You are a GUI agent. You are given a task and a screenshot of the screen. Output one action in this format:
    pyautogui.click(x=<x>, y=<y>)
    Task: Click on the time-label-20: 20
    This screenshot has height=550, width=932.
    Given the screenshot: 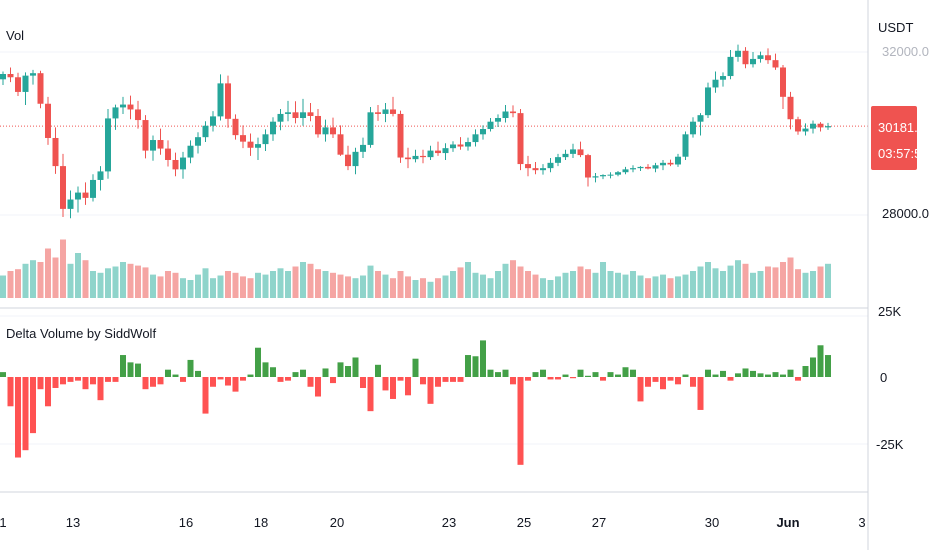 What is the action you would take?
    pyautogui.click(x=337, y=522)
    